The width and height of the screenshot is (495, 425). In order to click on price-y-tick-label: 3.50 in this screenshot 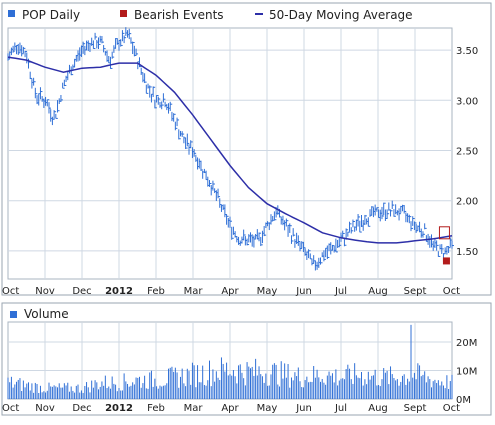, I will do `click(467, 51)`.